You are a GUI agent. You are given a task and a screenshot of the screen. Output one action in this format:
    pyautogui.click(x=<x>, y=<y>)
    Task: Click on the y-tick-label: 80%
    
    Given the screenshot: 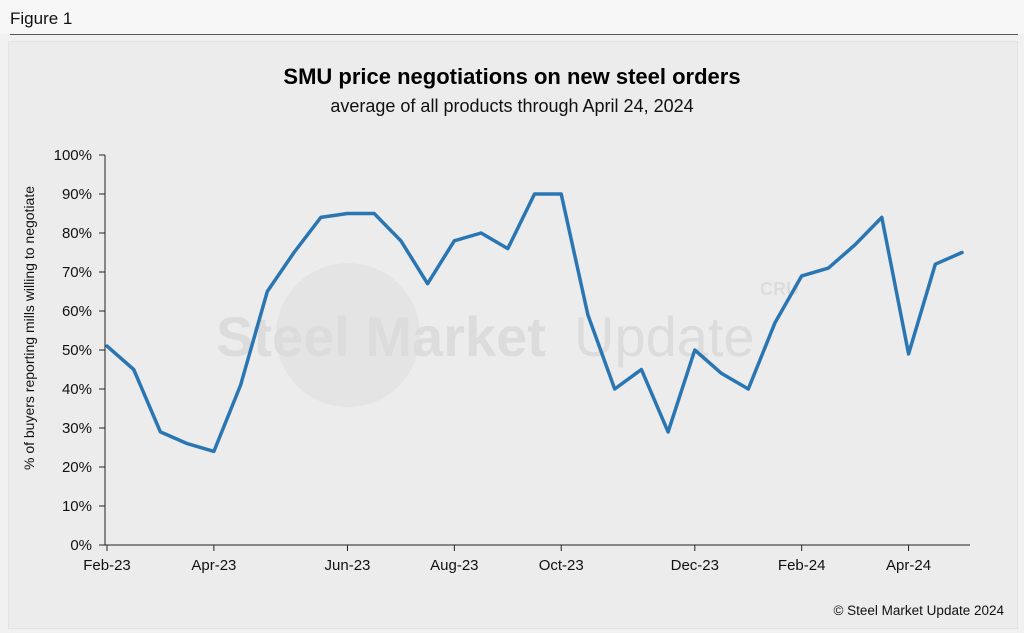 What is the action you would take?
    pyautogui.click(x=77, y=233)
    